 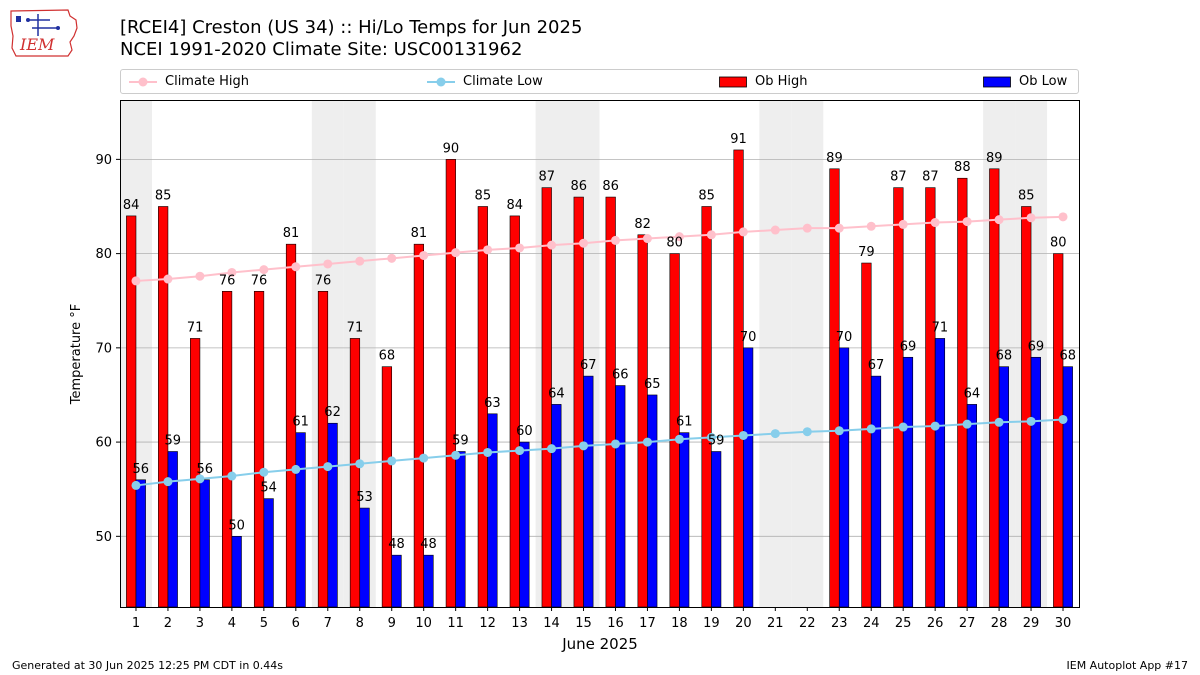 What do you see at coordinates (763, 81) in the screenshot?
I see `legend-item-ob-high: Ob High` at bounding box center [763, 81].